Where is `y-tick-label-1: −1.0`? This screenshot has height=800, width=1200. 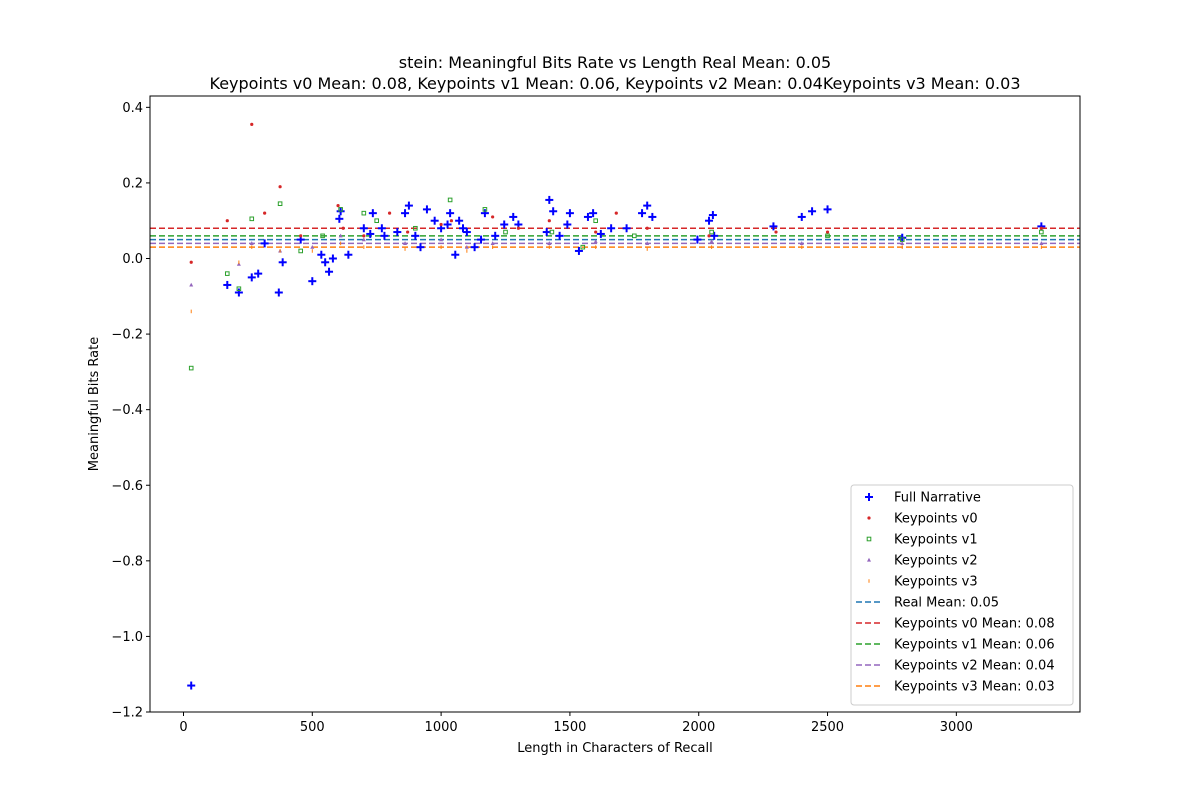 y-tick-label-1: −1.0 is located at coordinates (127, 637).